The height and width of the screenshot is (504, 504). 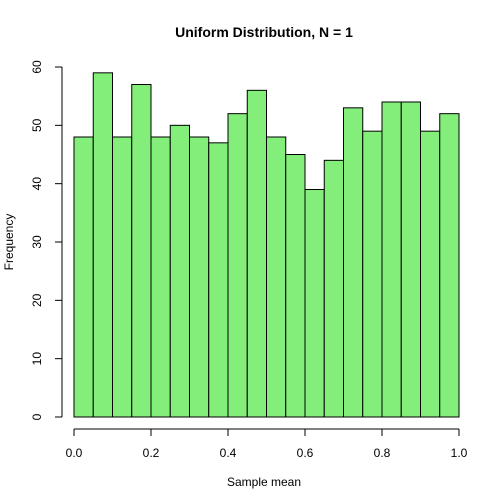 I want to click on x-axis: 0.0 0.2 0.4 0.6 0.8 1.0, so click(x=267, y=444).